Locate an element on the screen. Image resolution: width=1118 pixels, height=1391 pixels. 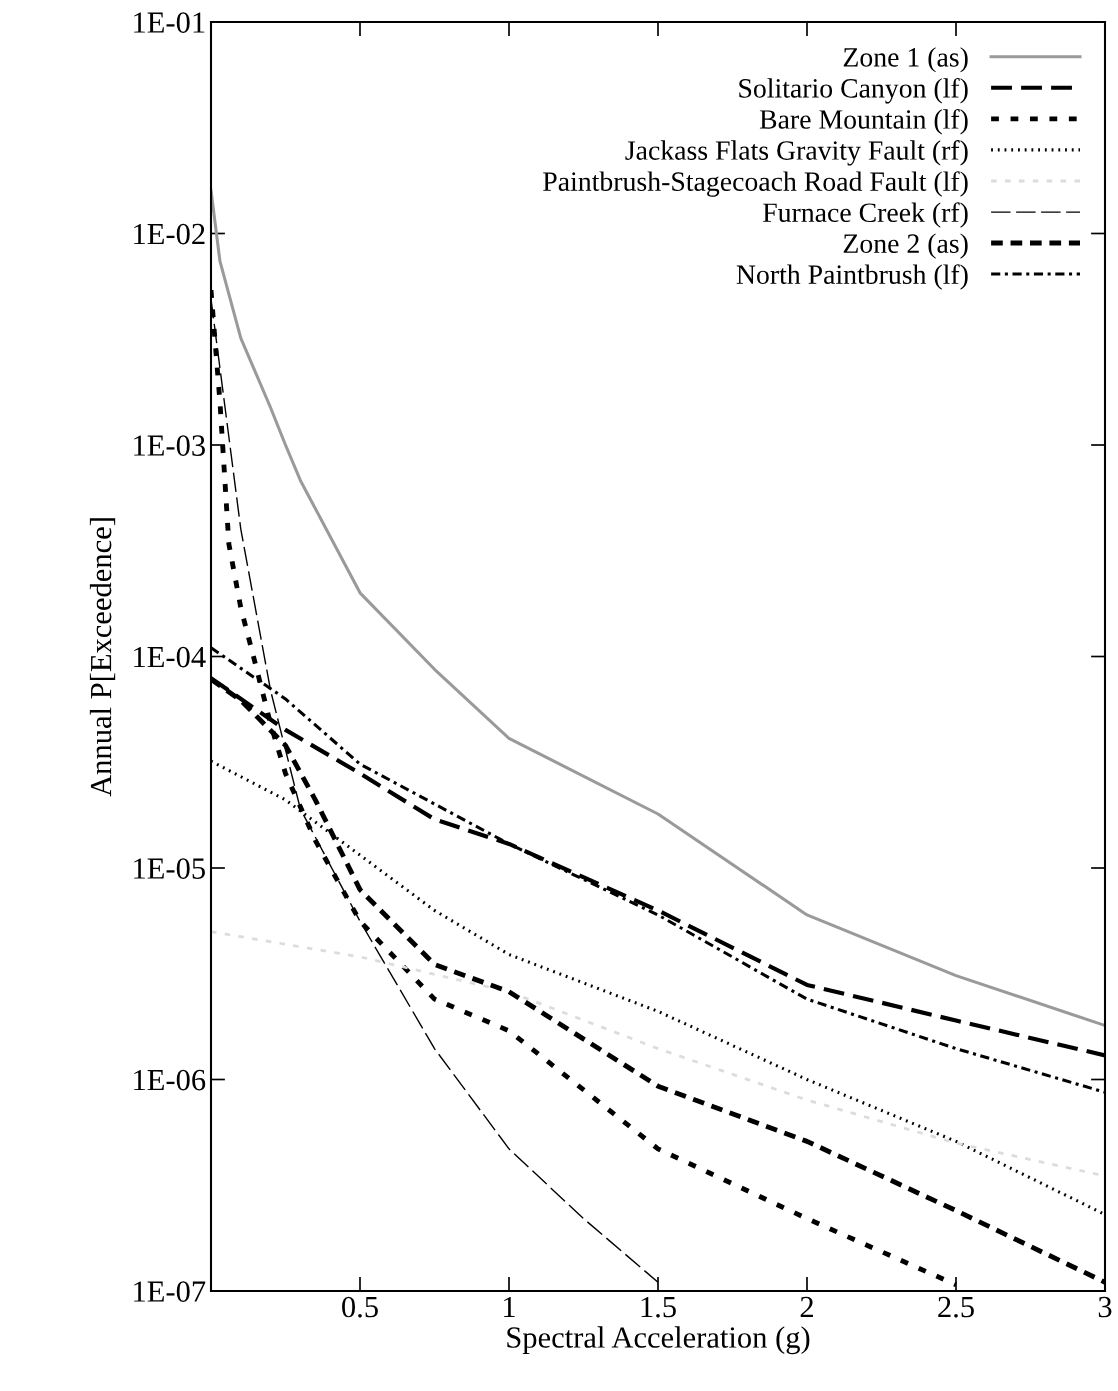
legend-label: Jackass Flats Gravity Fault (rf) is located at coordinates (796, 153).